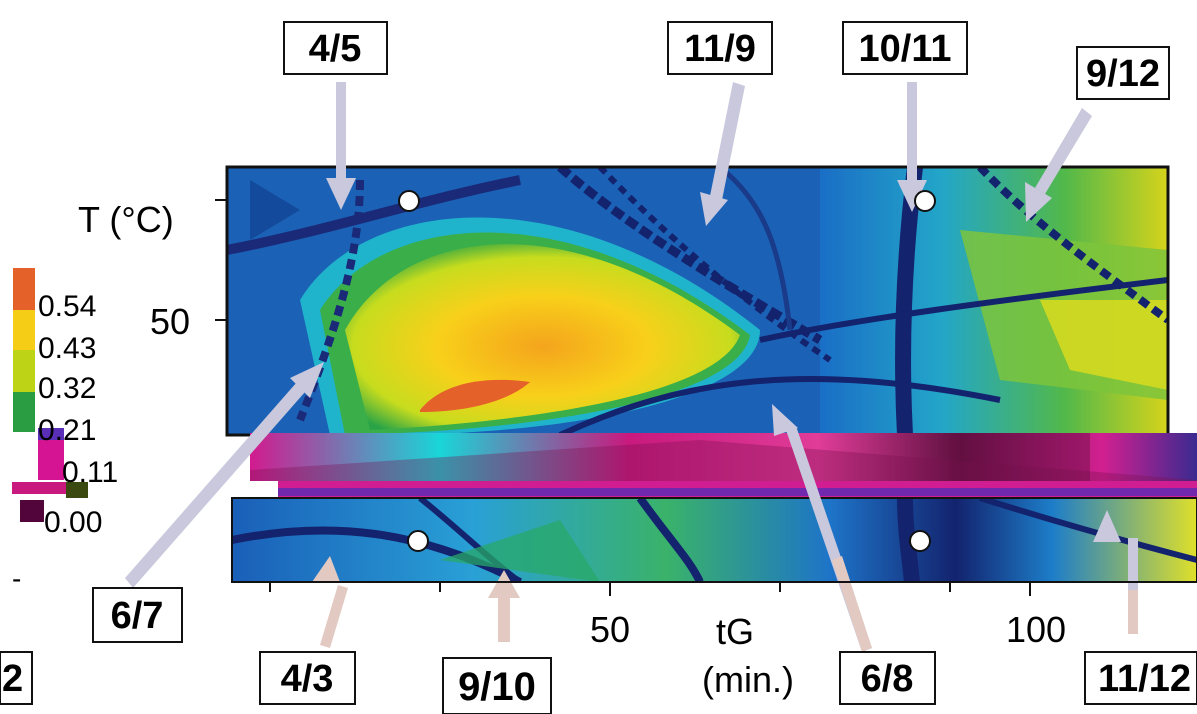 The image size is (1197, 714). I want to click on colorbar-tick-label: 0.21, so click(67, 430).